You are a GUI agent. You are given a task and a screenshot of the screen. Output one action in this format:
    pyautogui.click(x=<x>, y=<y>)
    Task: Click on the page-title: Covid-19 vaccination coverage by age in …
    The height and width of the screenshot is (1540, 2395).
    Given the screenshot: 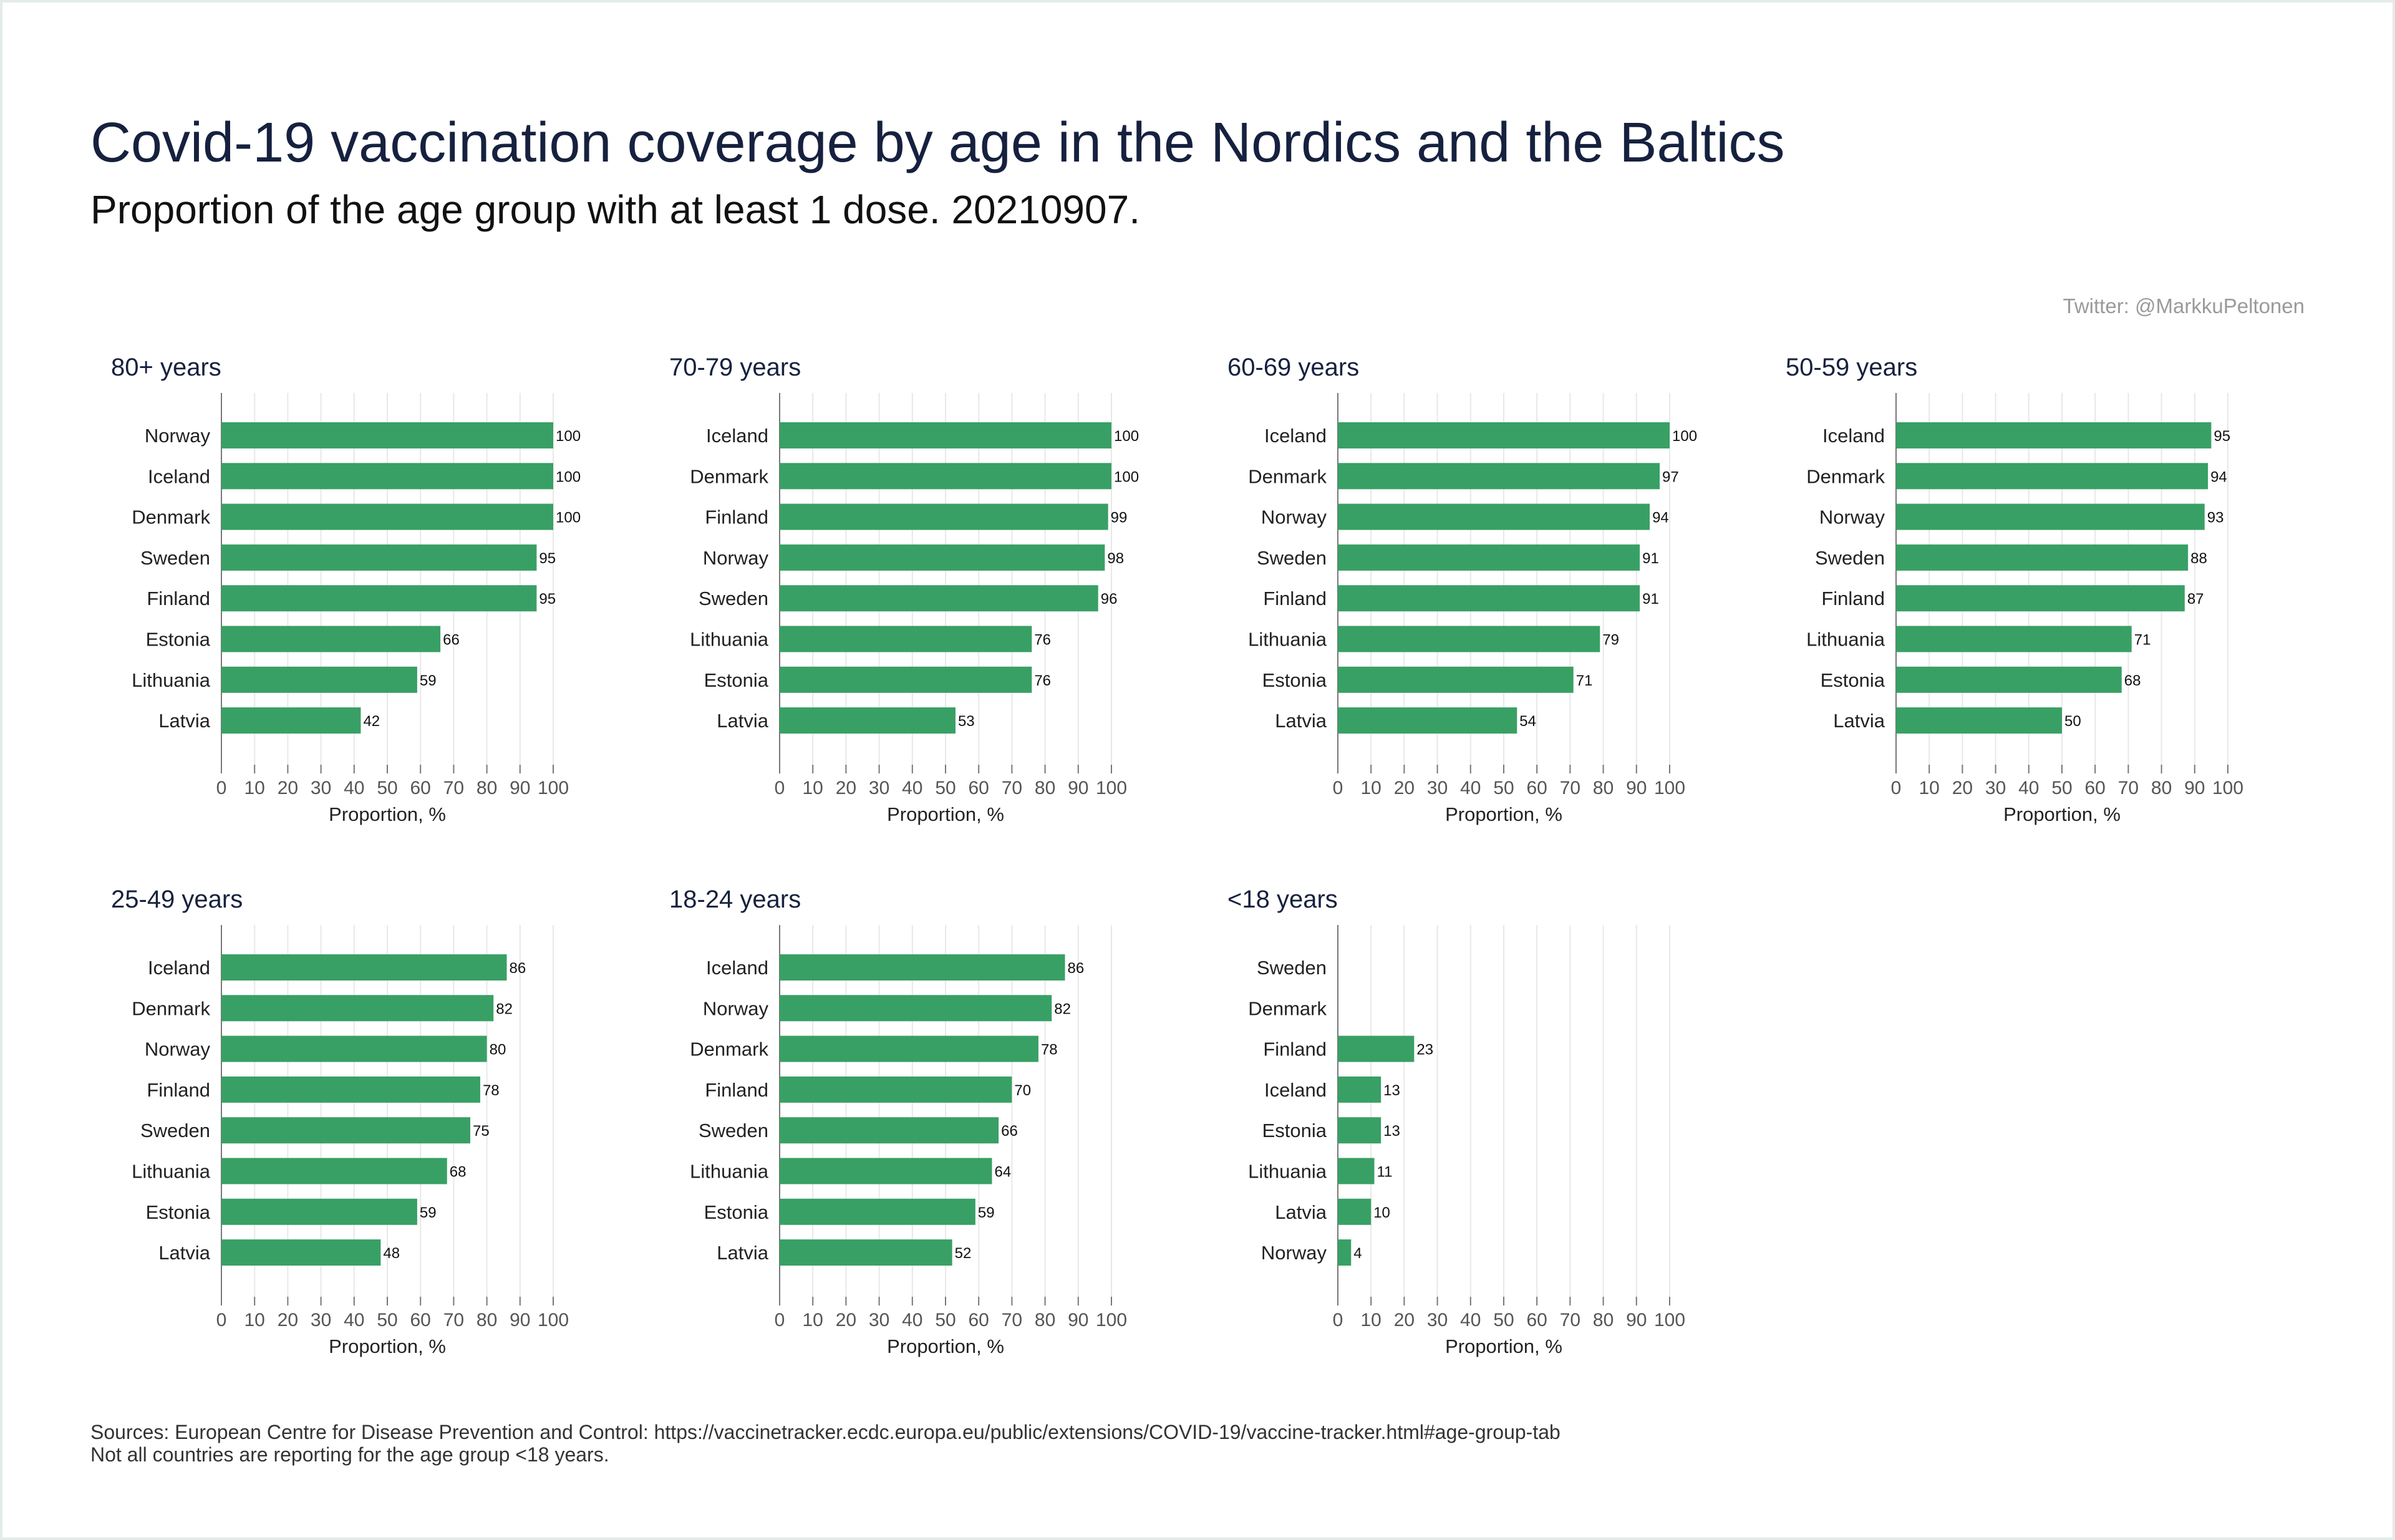 What is the action you would take?
    pyautogui.click(x=937, y=143)
    